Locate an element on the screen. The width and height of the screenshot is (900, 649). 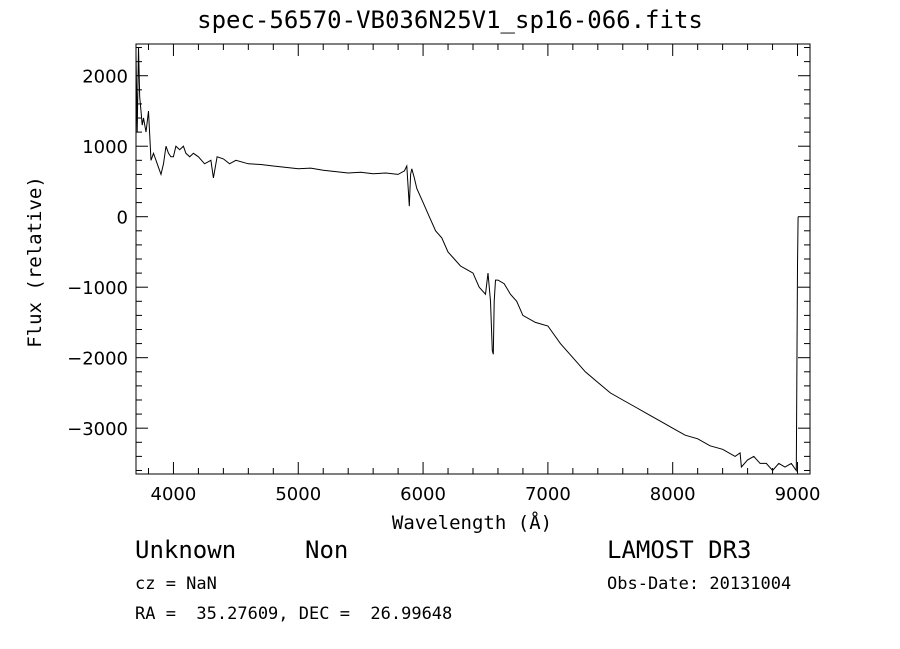
x-axis-label: Wavelength (Å) is located at coordinates (472, 522).